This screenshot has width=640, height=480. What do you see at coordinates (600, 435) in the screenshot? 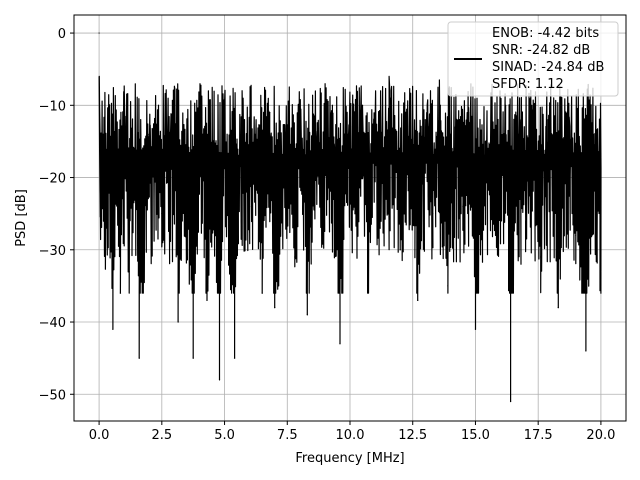
I see `x-tick-label: 20.0` at bounding box center [600, 435].